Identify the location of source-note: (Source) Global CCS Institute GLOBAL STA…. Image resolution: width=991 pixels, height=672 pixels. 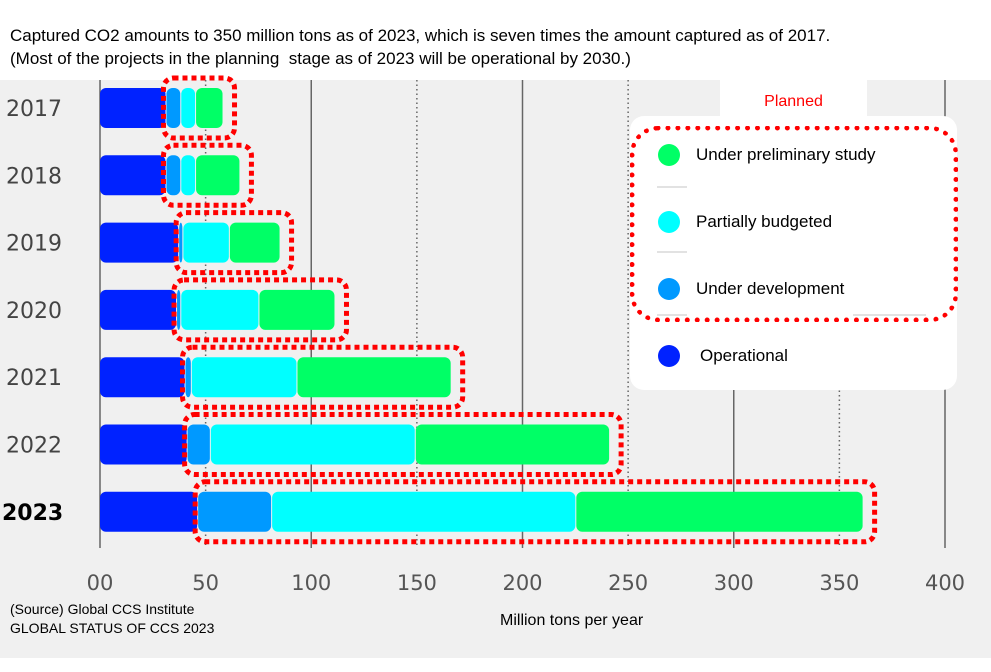
(112, 619).